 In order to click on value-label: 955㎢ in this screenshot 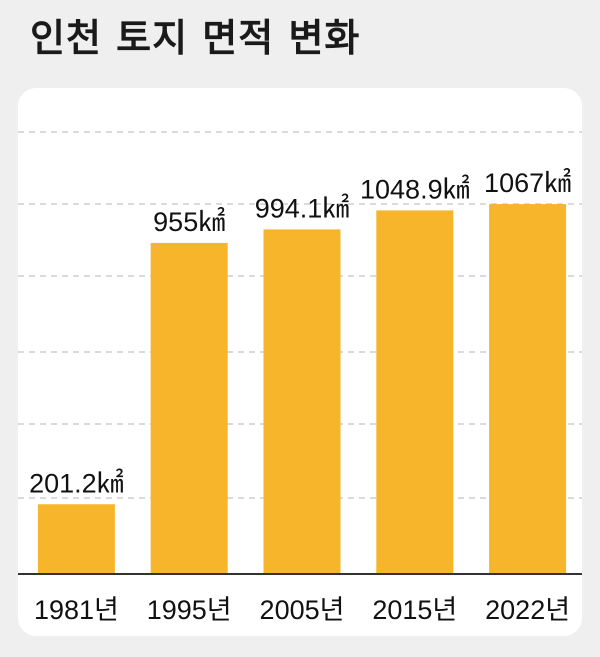, I will do `click(189, 222)`.